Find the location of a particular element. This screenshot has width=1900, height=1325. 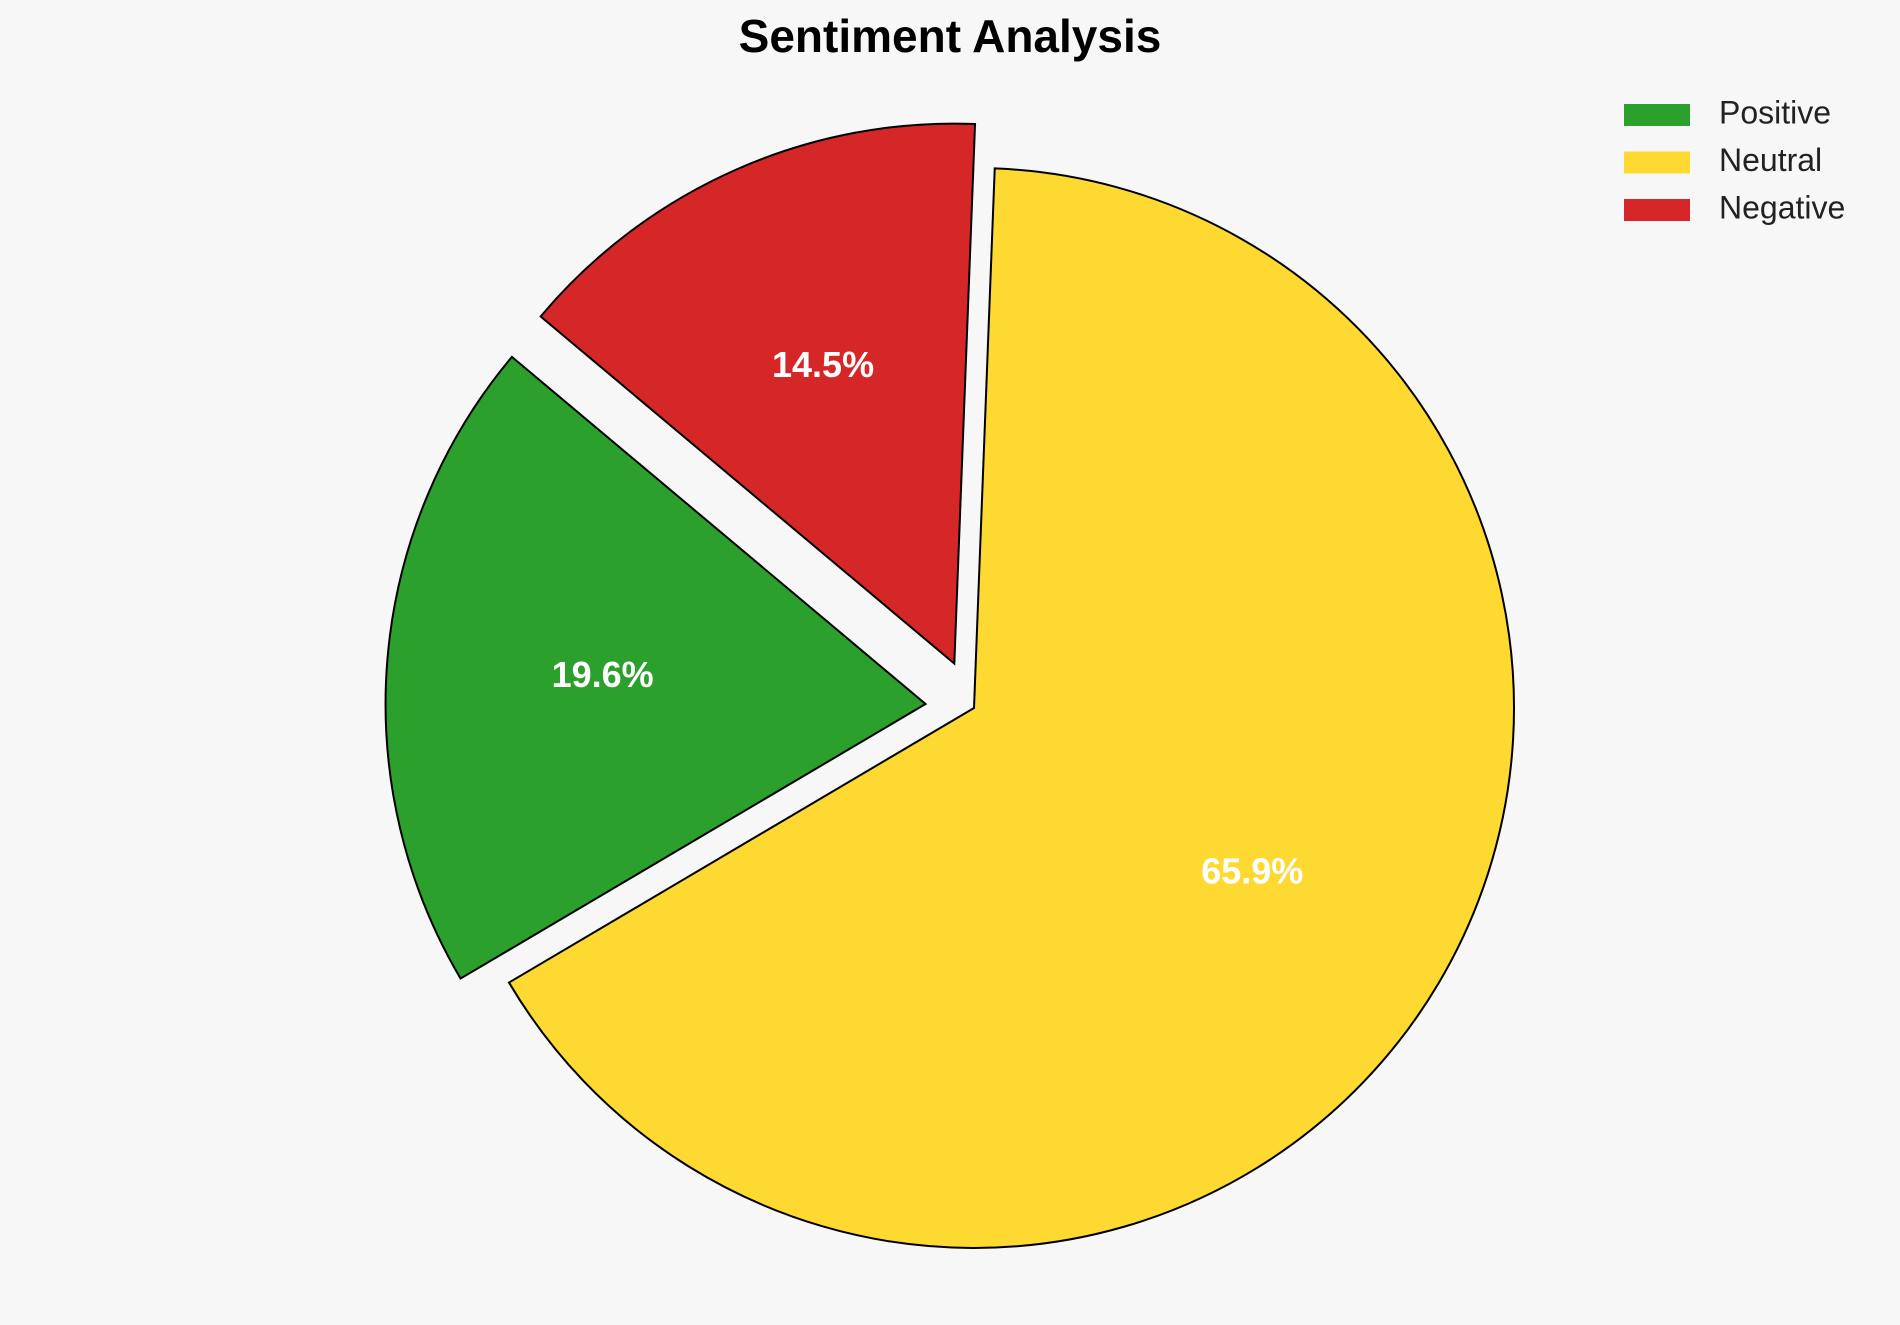

legend-label: Neutral is located at coordinates (1770, 160).